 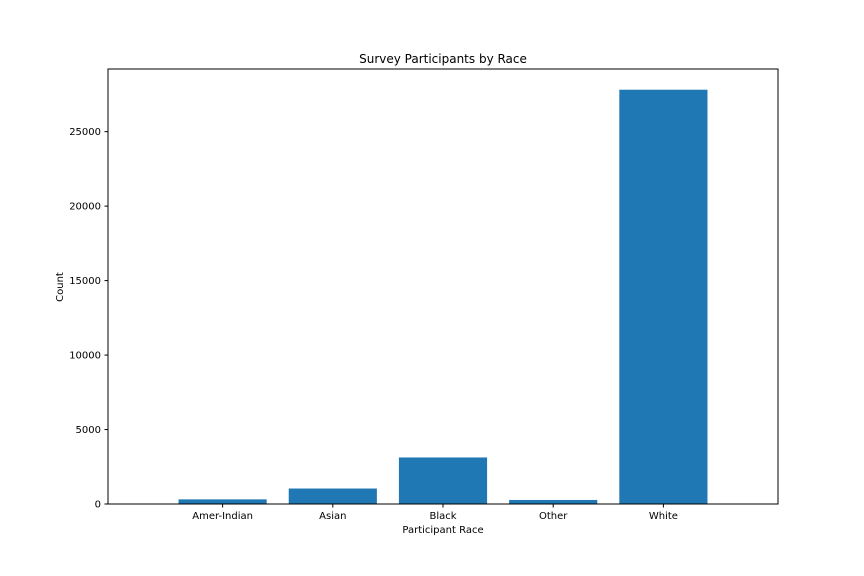 I want to click on y-tick-label: 0, so click(x=98, y=505).